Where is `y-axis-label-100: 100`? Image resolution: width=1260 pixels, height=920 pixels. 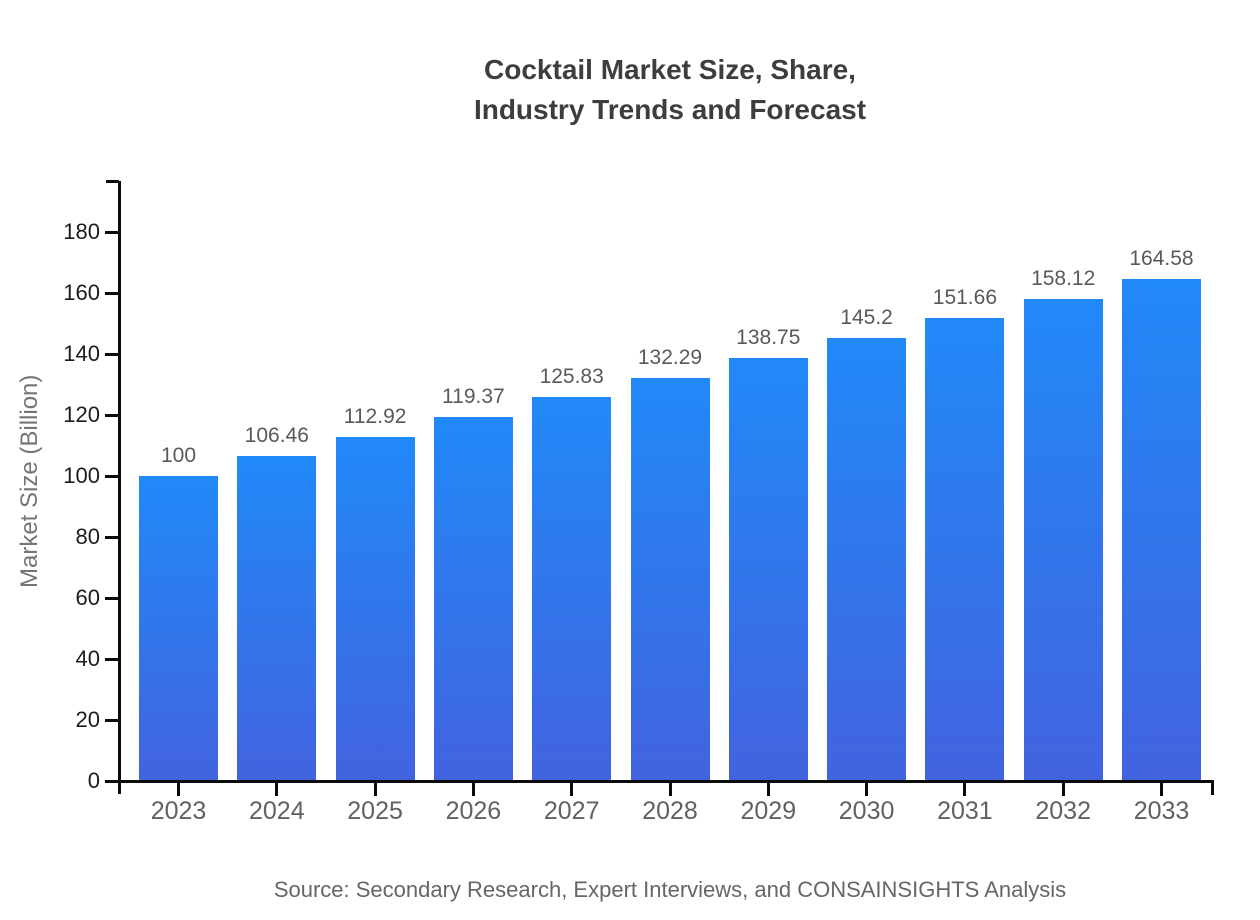
y-axis-label-100: 100 is located at coordinates (81, 475).